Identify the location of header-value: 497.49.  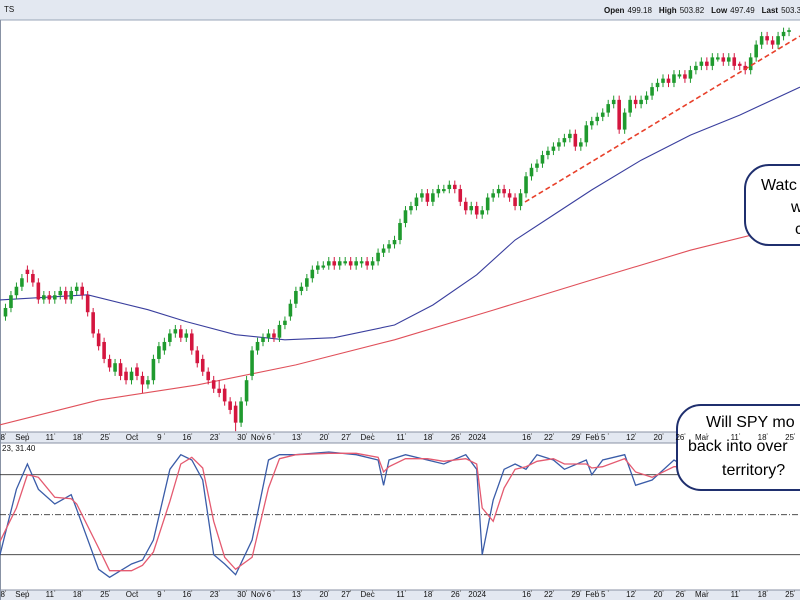
(742, 10).